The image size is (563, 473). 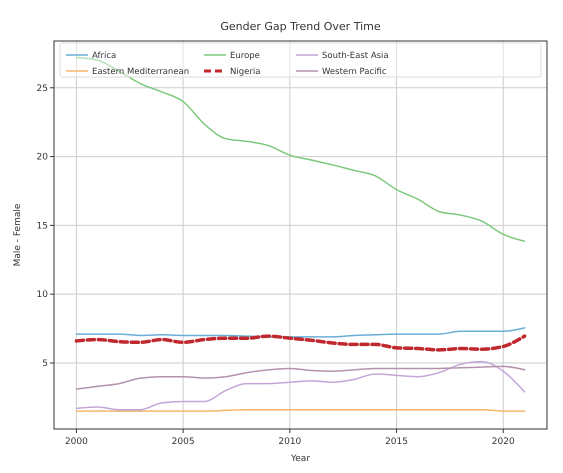 I want to click on legend-label: South-East Asia, so click(x=355, y=56).